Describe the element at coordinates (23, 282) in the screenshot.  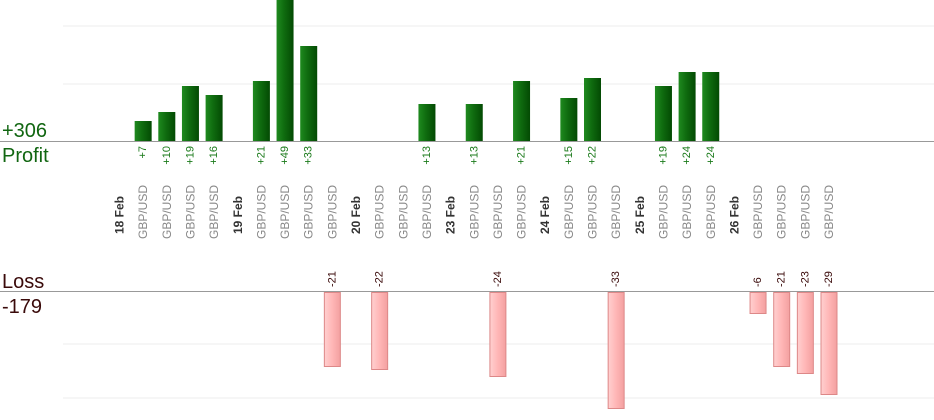
I see `loss-label: Loss` at that location.